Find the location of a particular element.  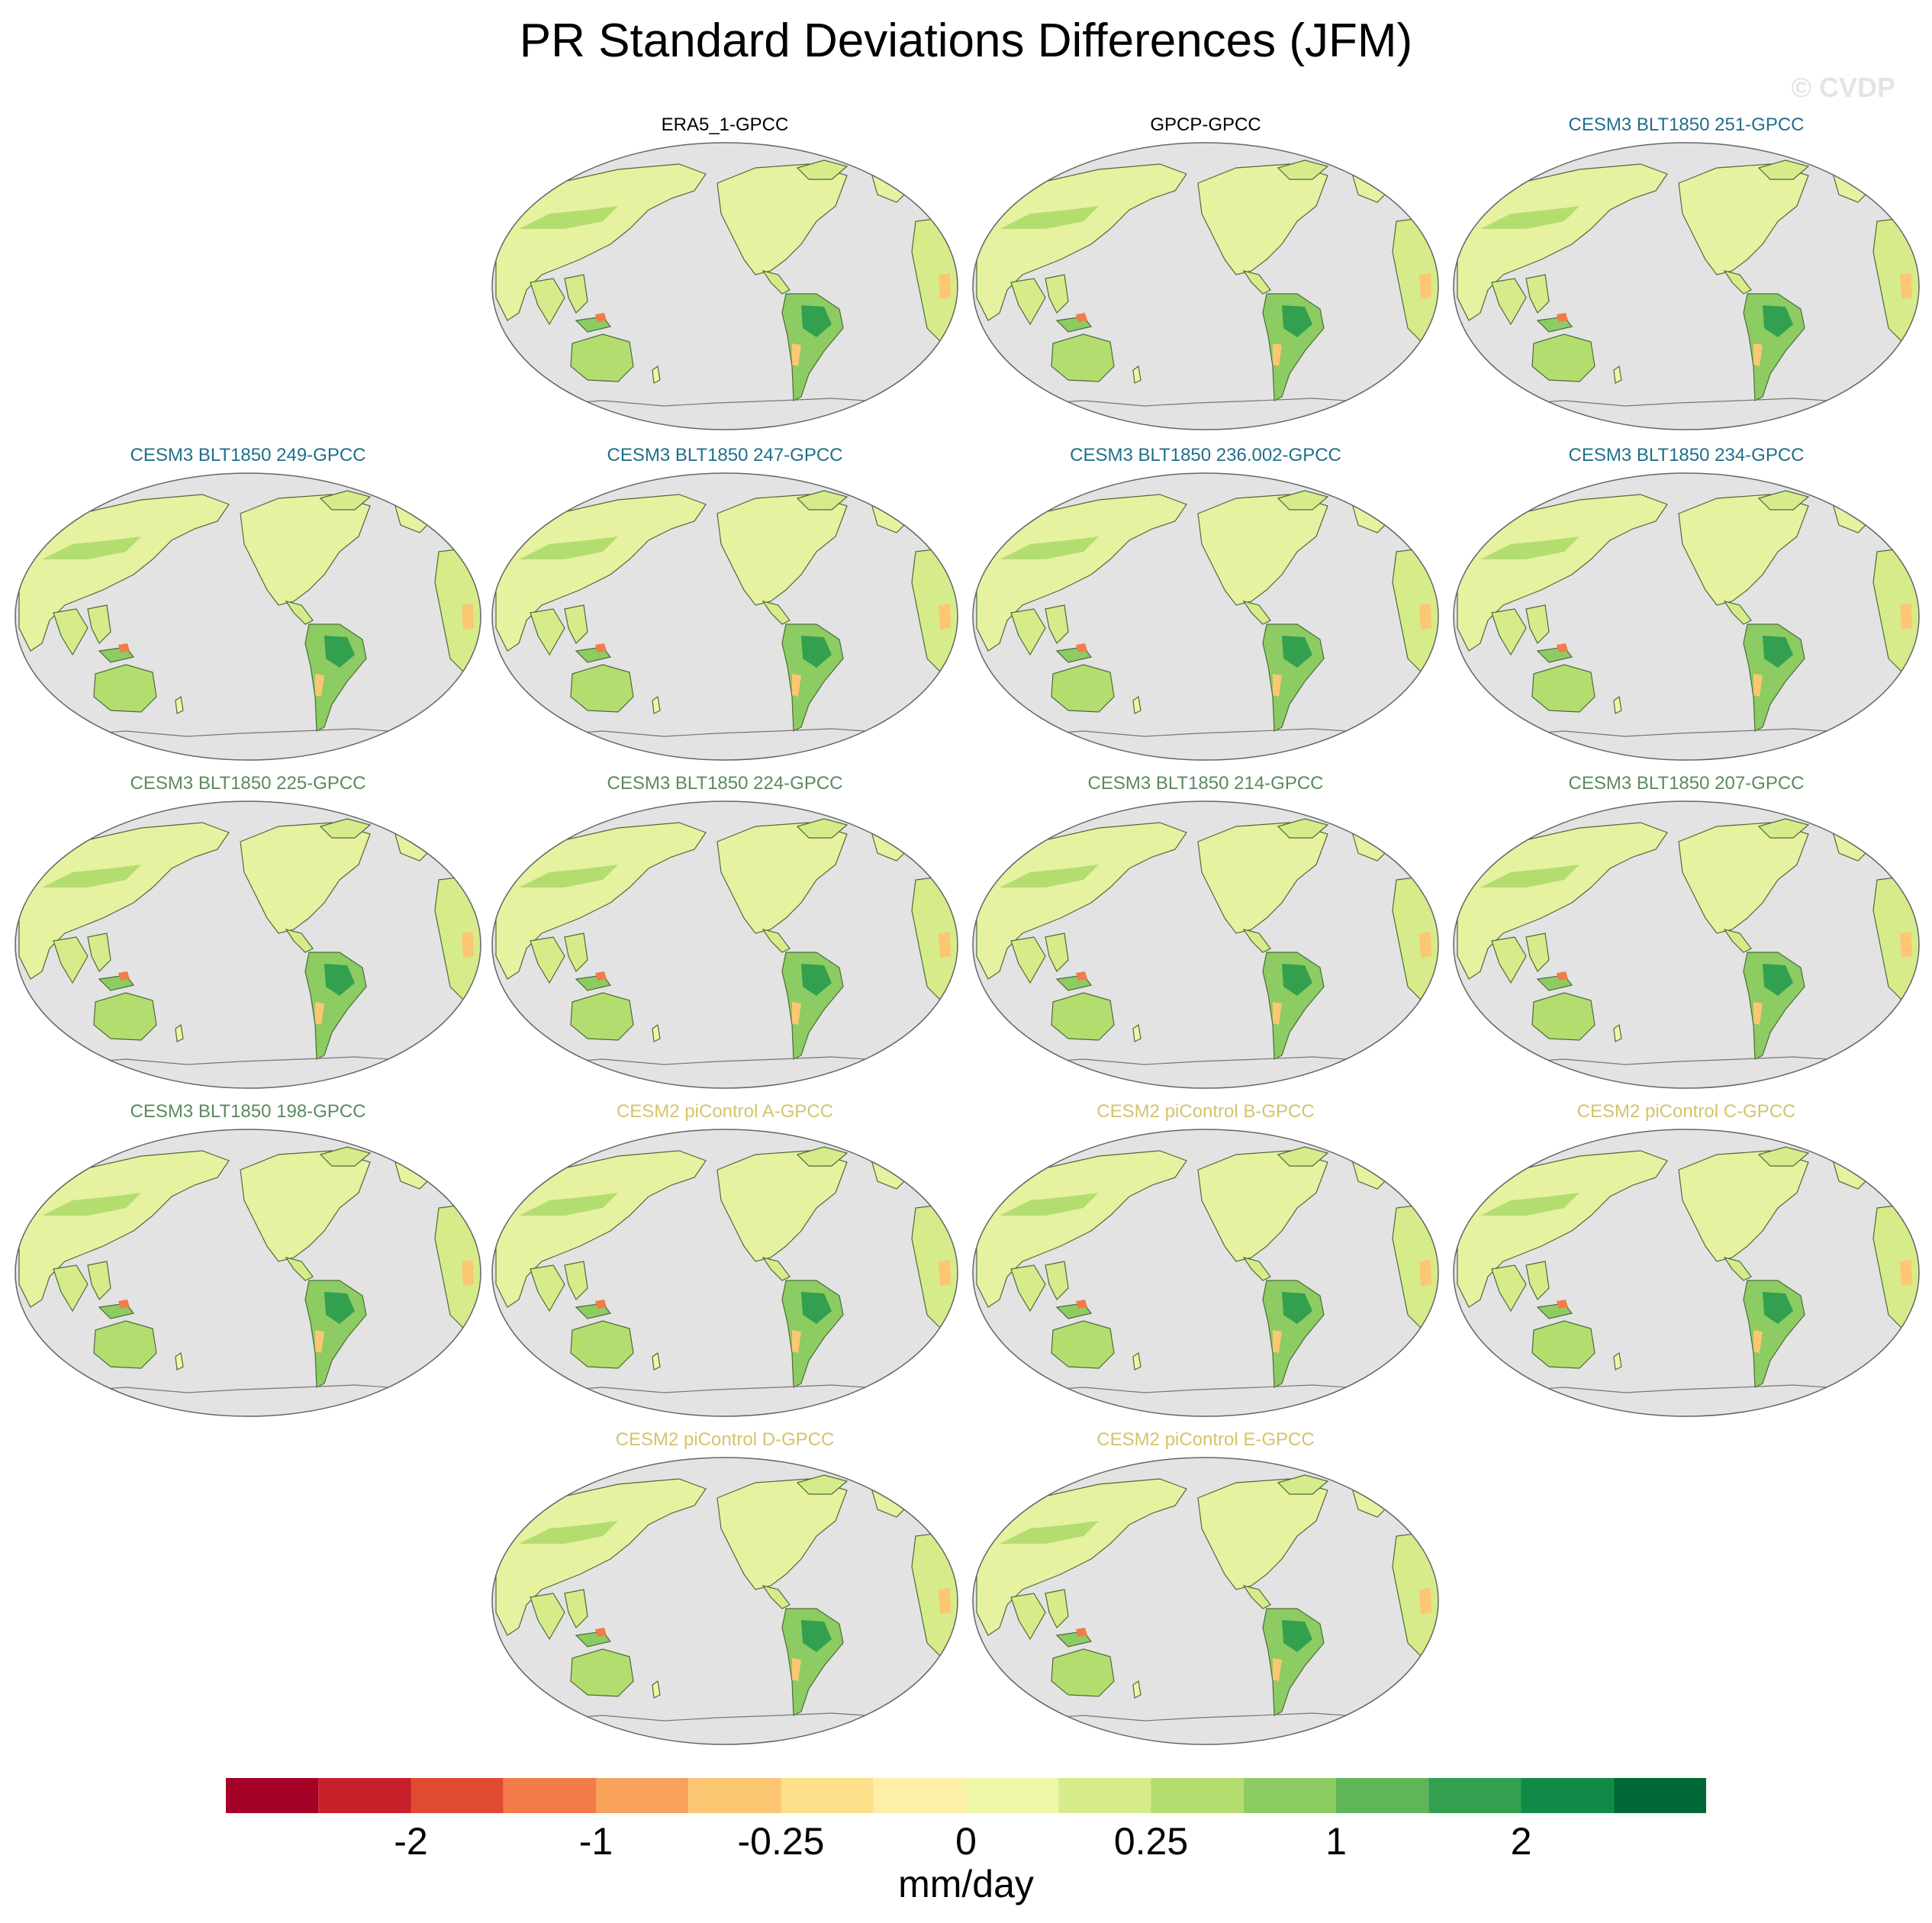

map-panel: CESM2 piControl C-GPCC is located at coordinates (1686, 1261).